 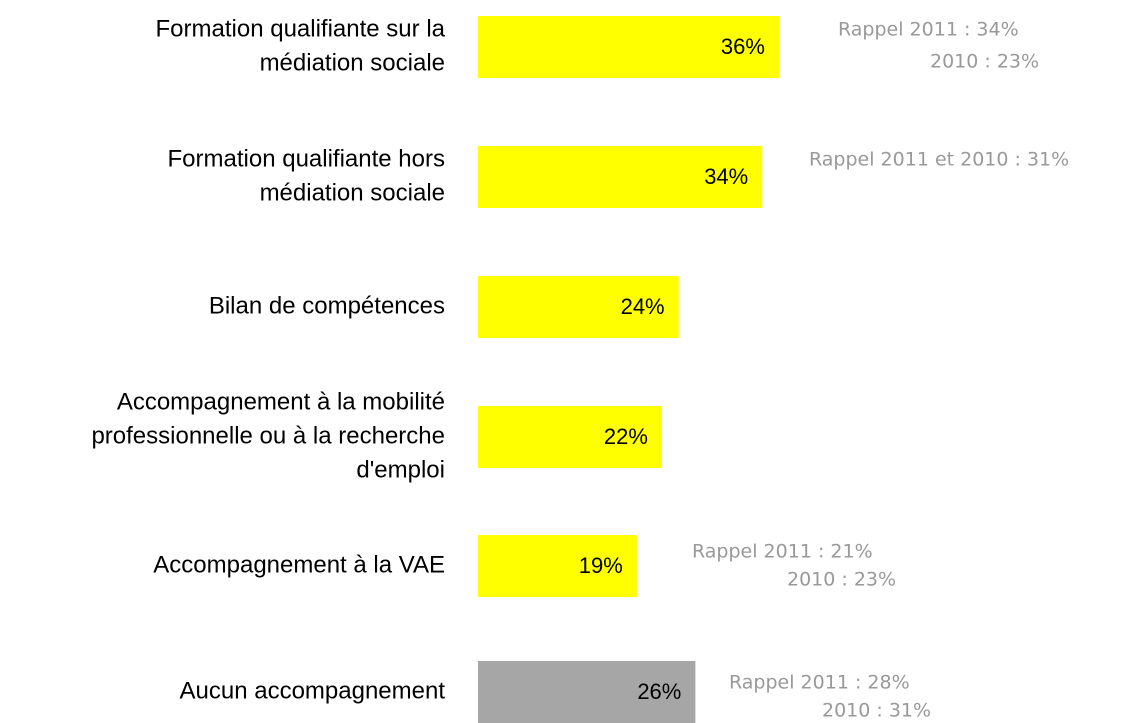 I want to click on value-label: 22%, so click(x=626, y=436).